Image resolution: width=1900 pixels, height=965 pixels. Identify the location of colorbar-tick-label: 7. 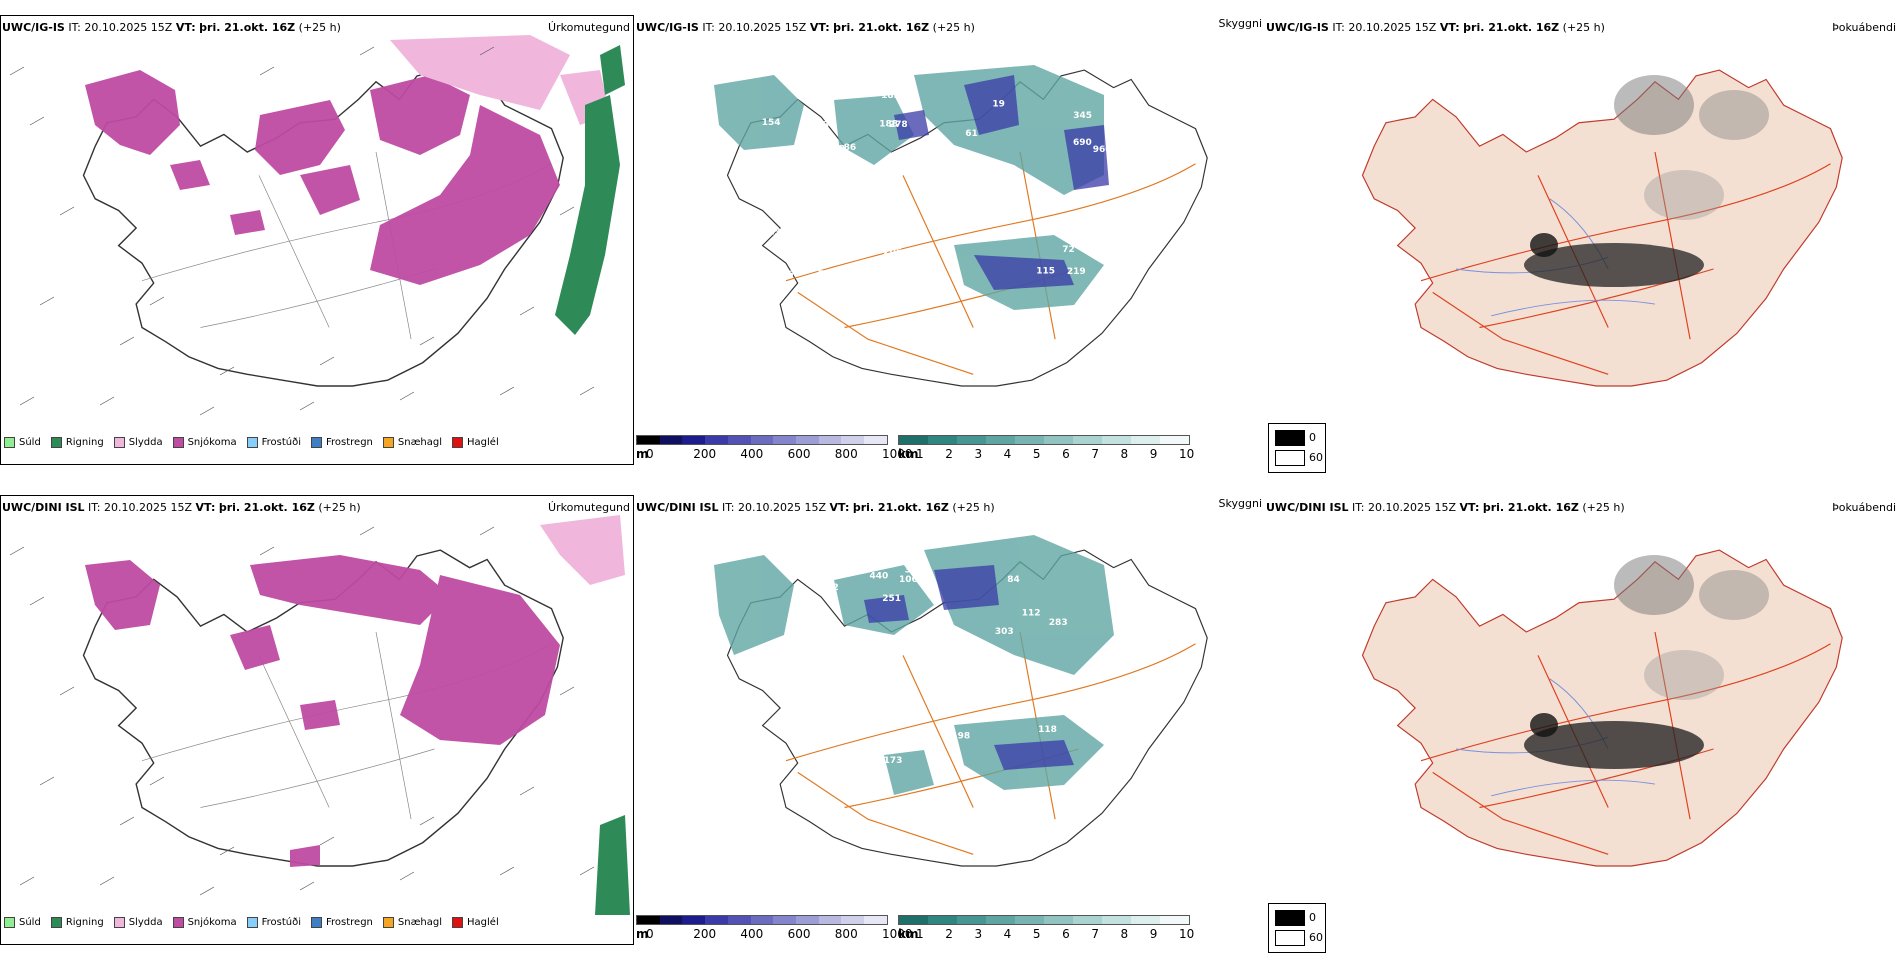
(1095, 454).